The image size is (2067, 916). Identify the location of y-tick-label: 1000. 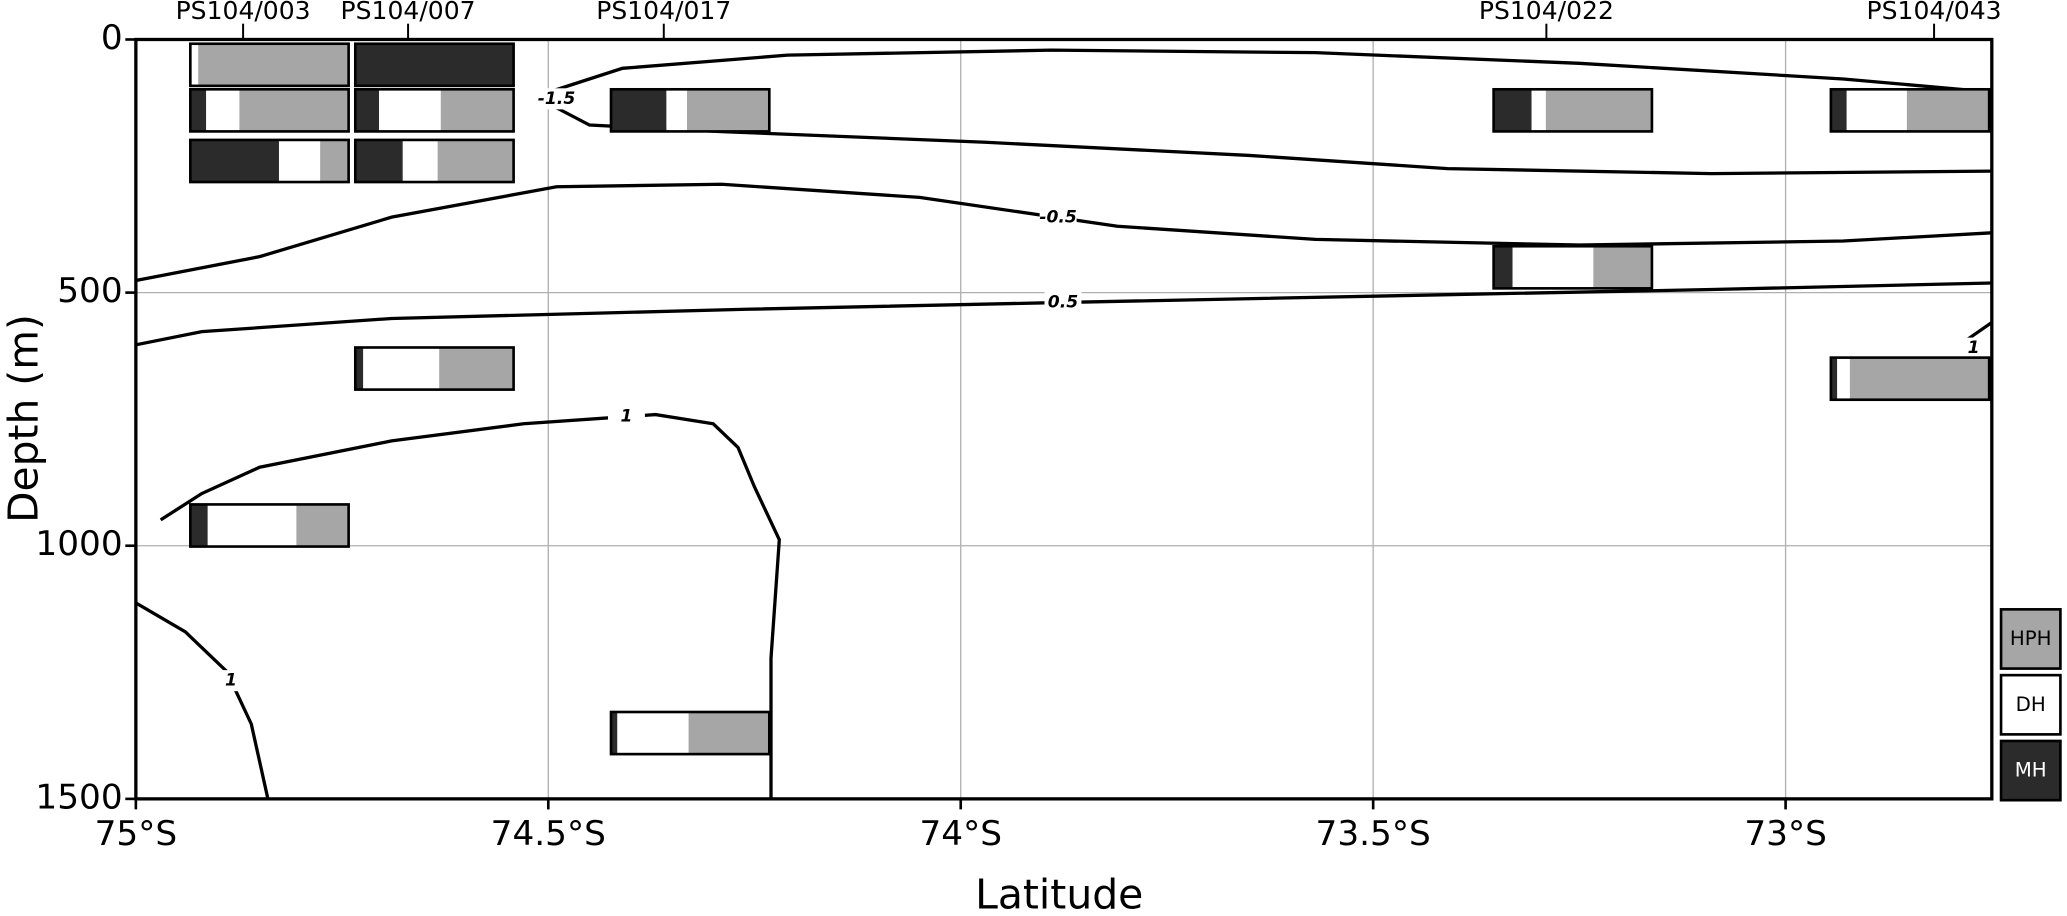
(78, 544).